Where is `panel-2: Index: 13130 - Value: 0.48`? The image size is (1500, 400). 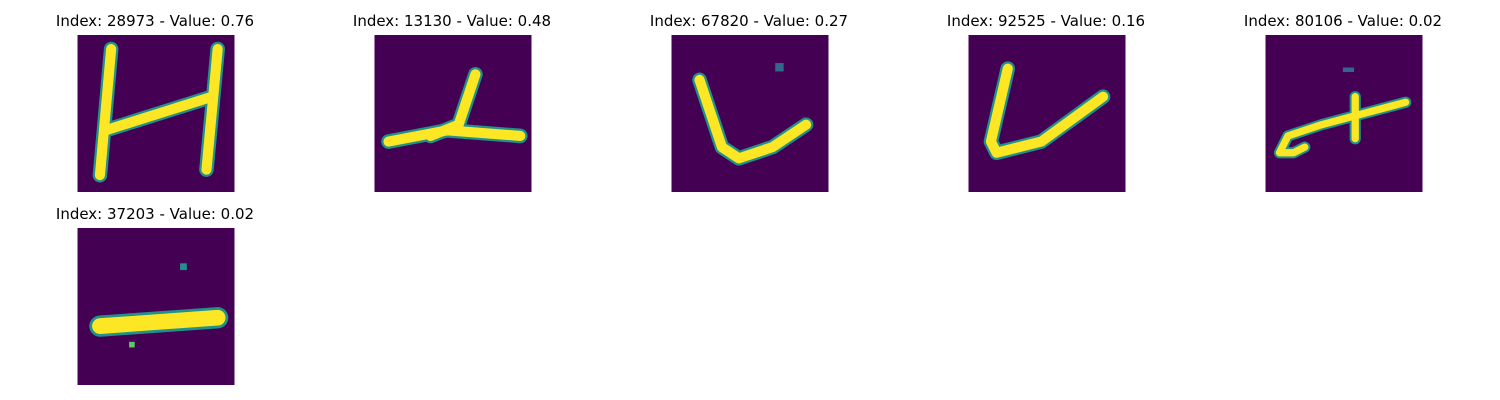
panel-2: Index: 13130 - Value: 0.48 is located at coordinates (447, 96).